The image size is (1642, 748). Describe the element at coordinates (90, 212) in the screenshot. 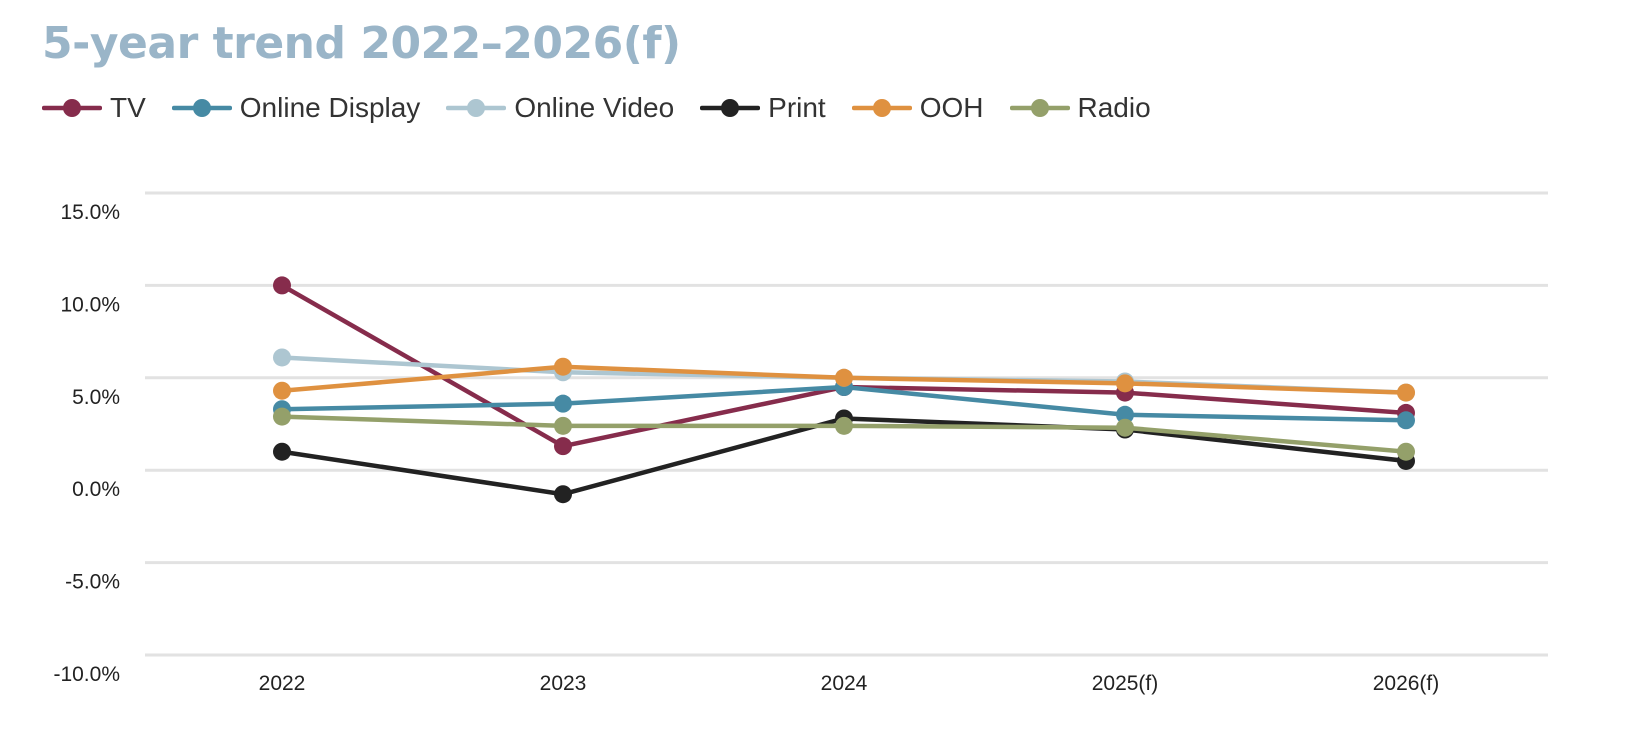

I see `y-tick-label: 15.0%` at that location.